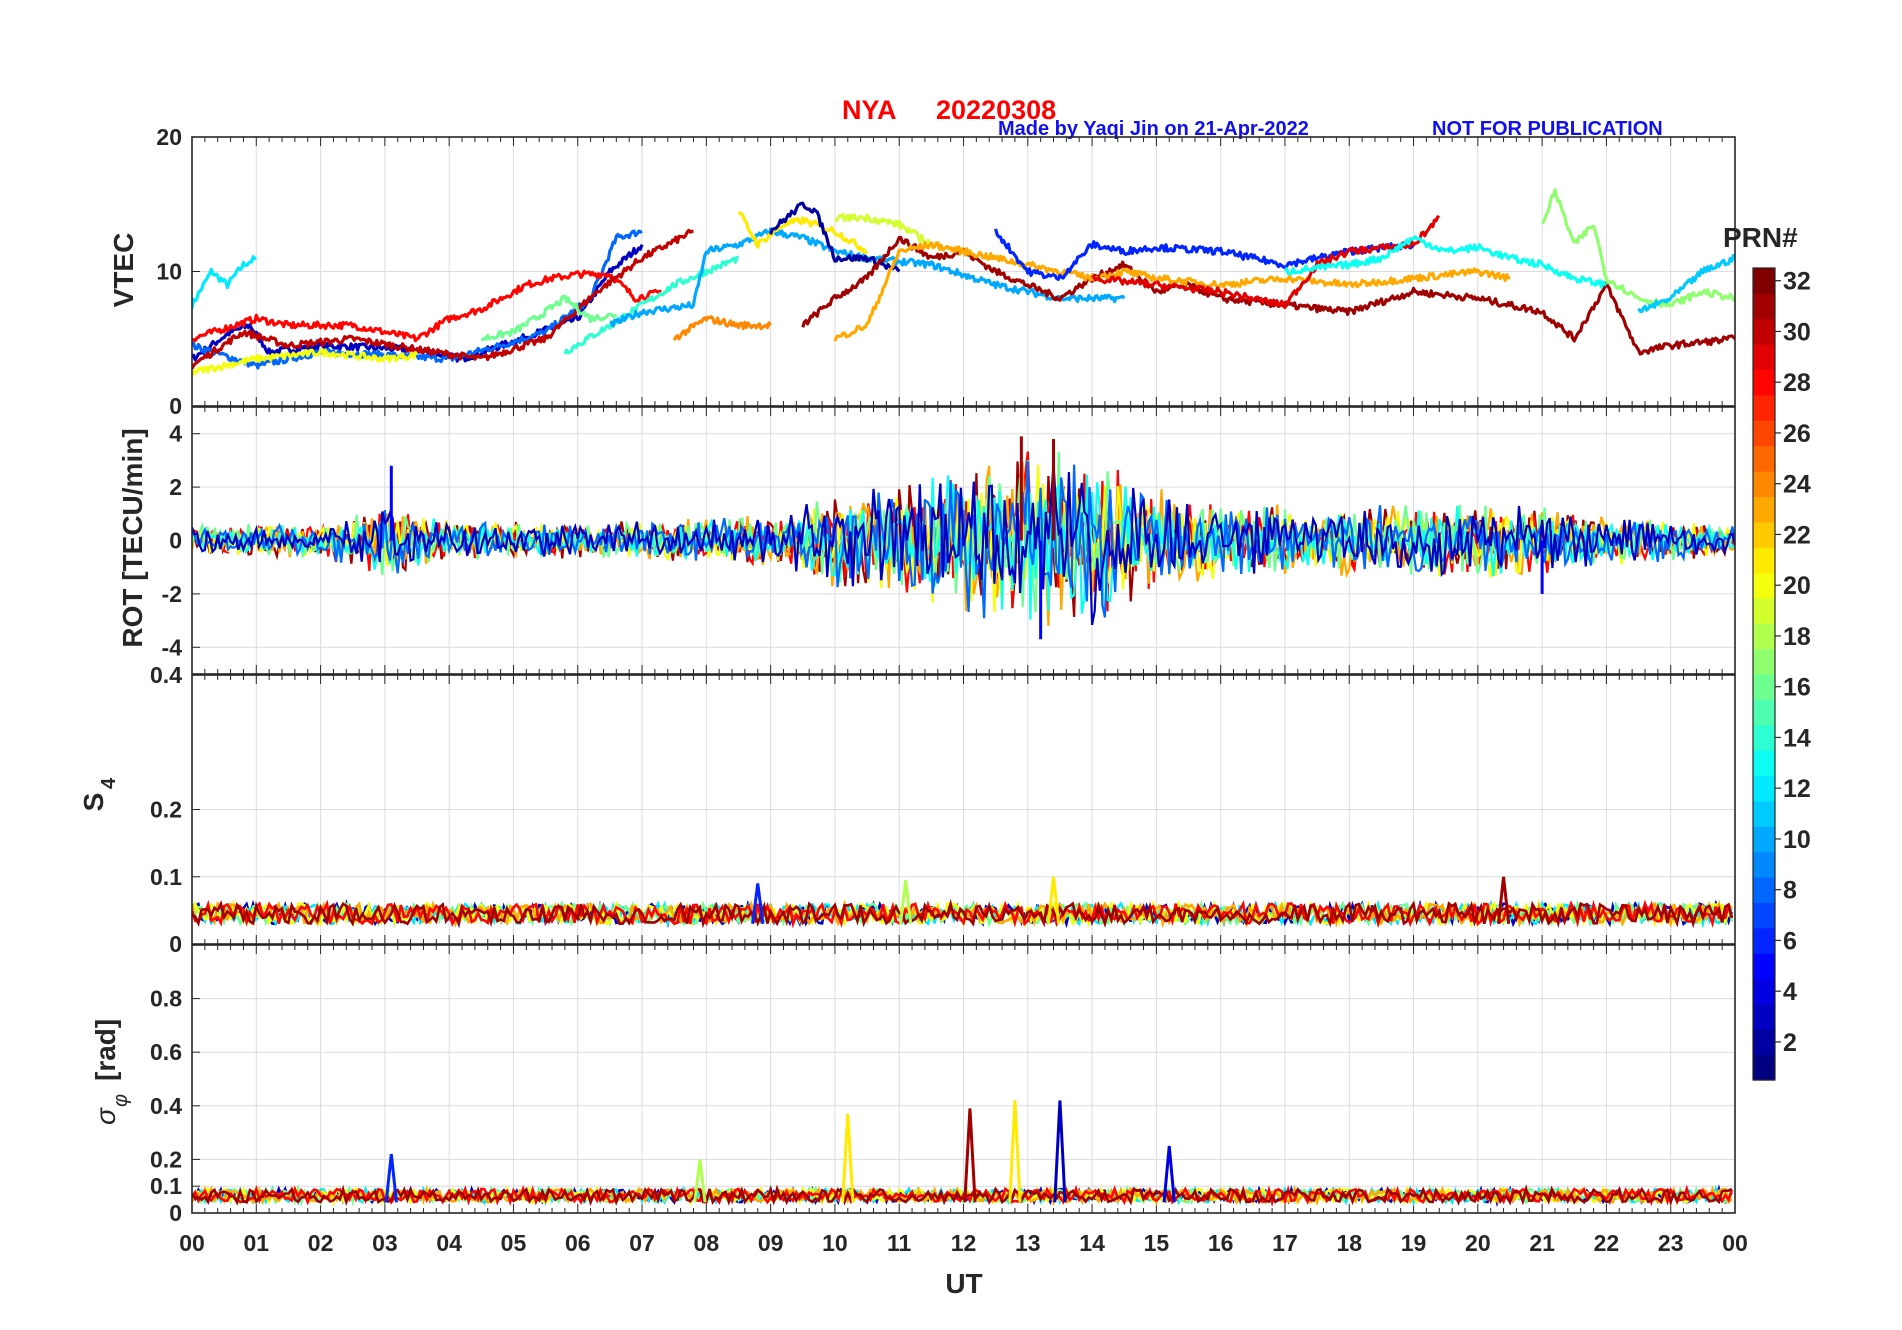  What do you see at coordinates (172, 594) in the screenshot?
I see `y-tick-label: -2` at bounding box center [172, 594].